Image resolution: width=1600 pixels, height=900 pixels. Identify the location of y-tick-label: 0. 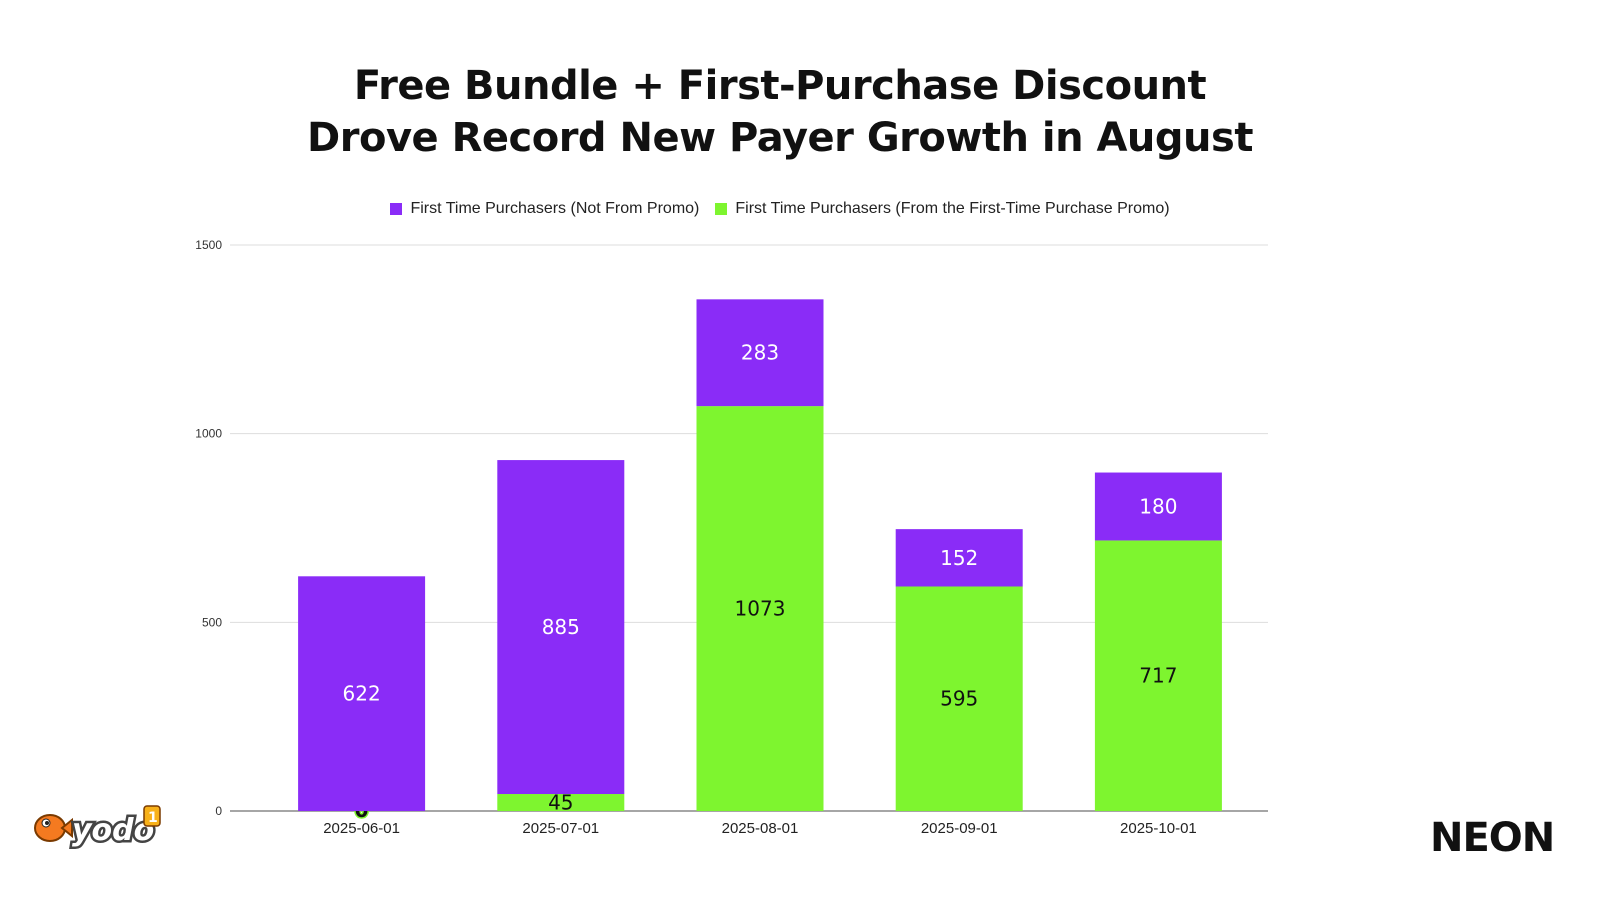
(218, 811).